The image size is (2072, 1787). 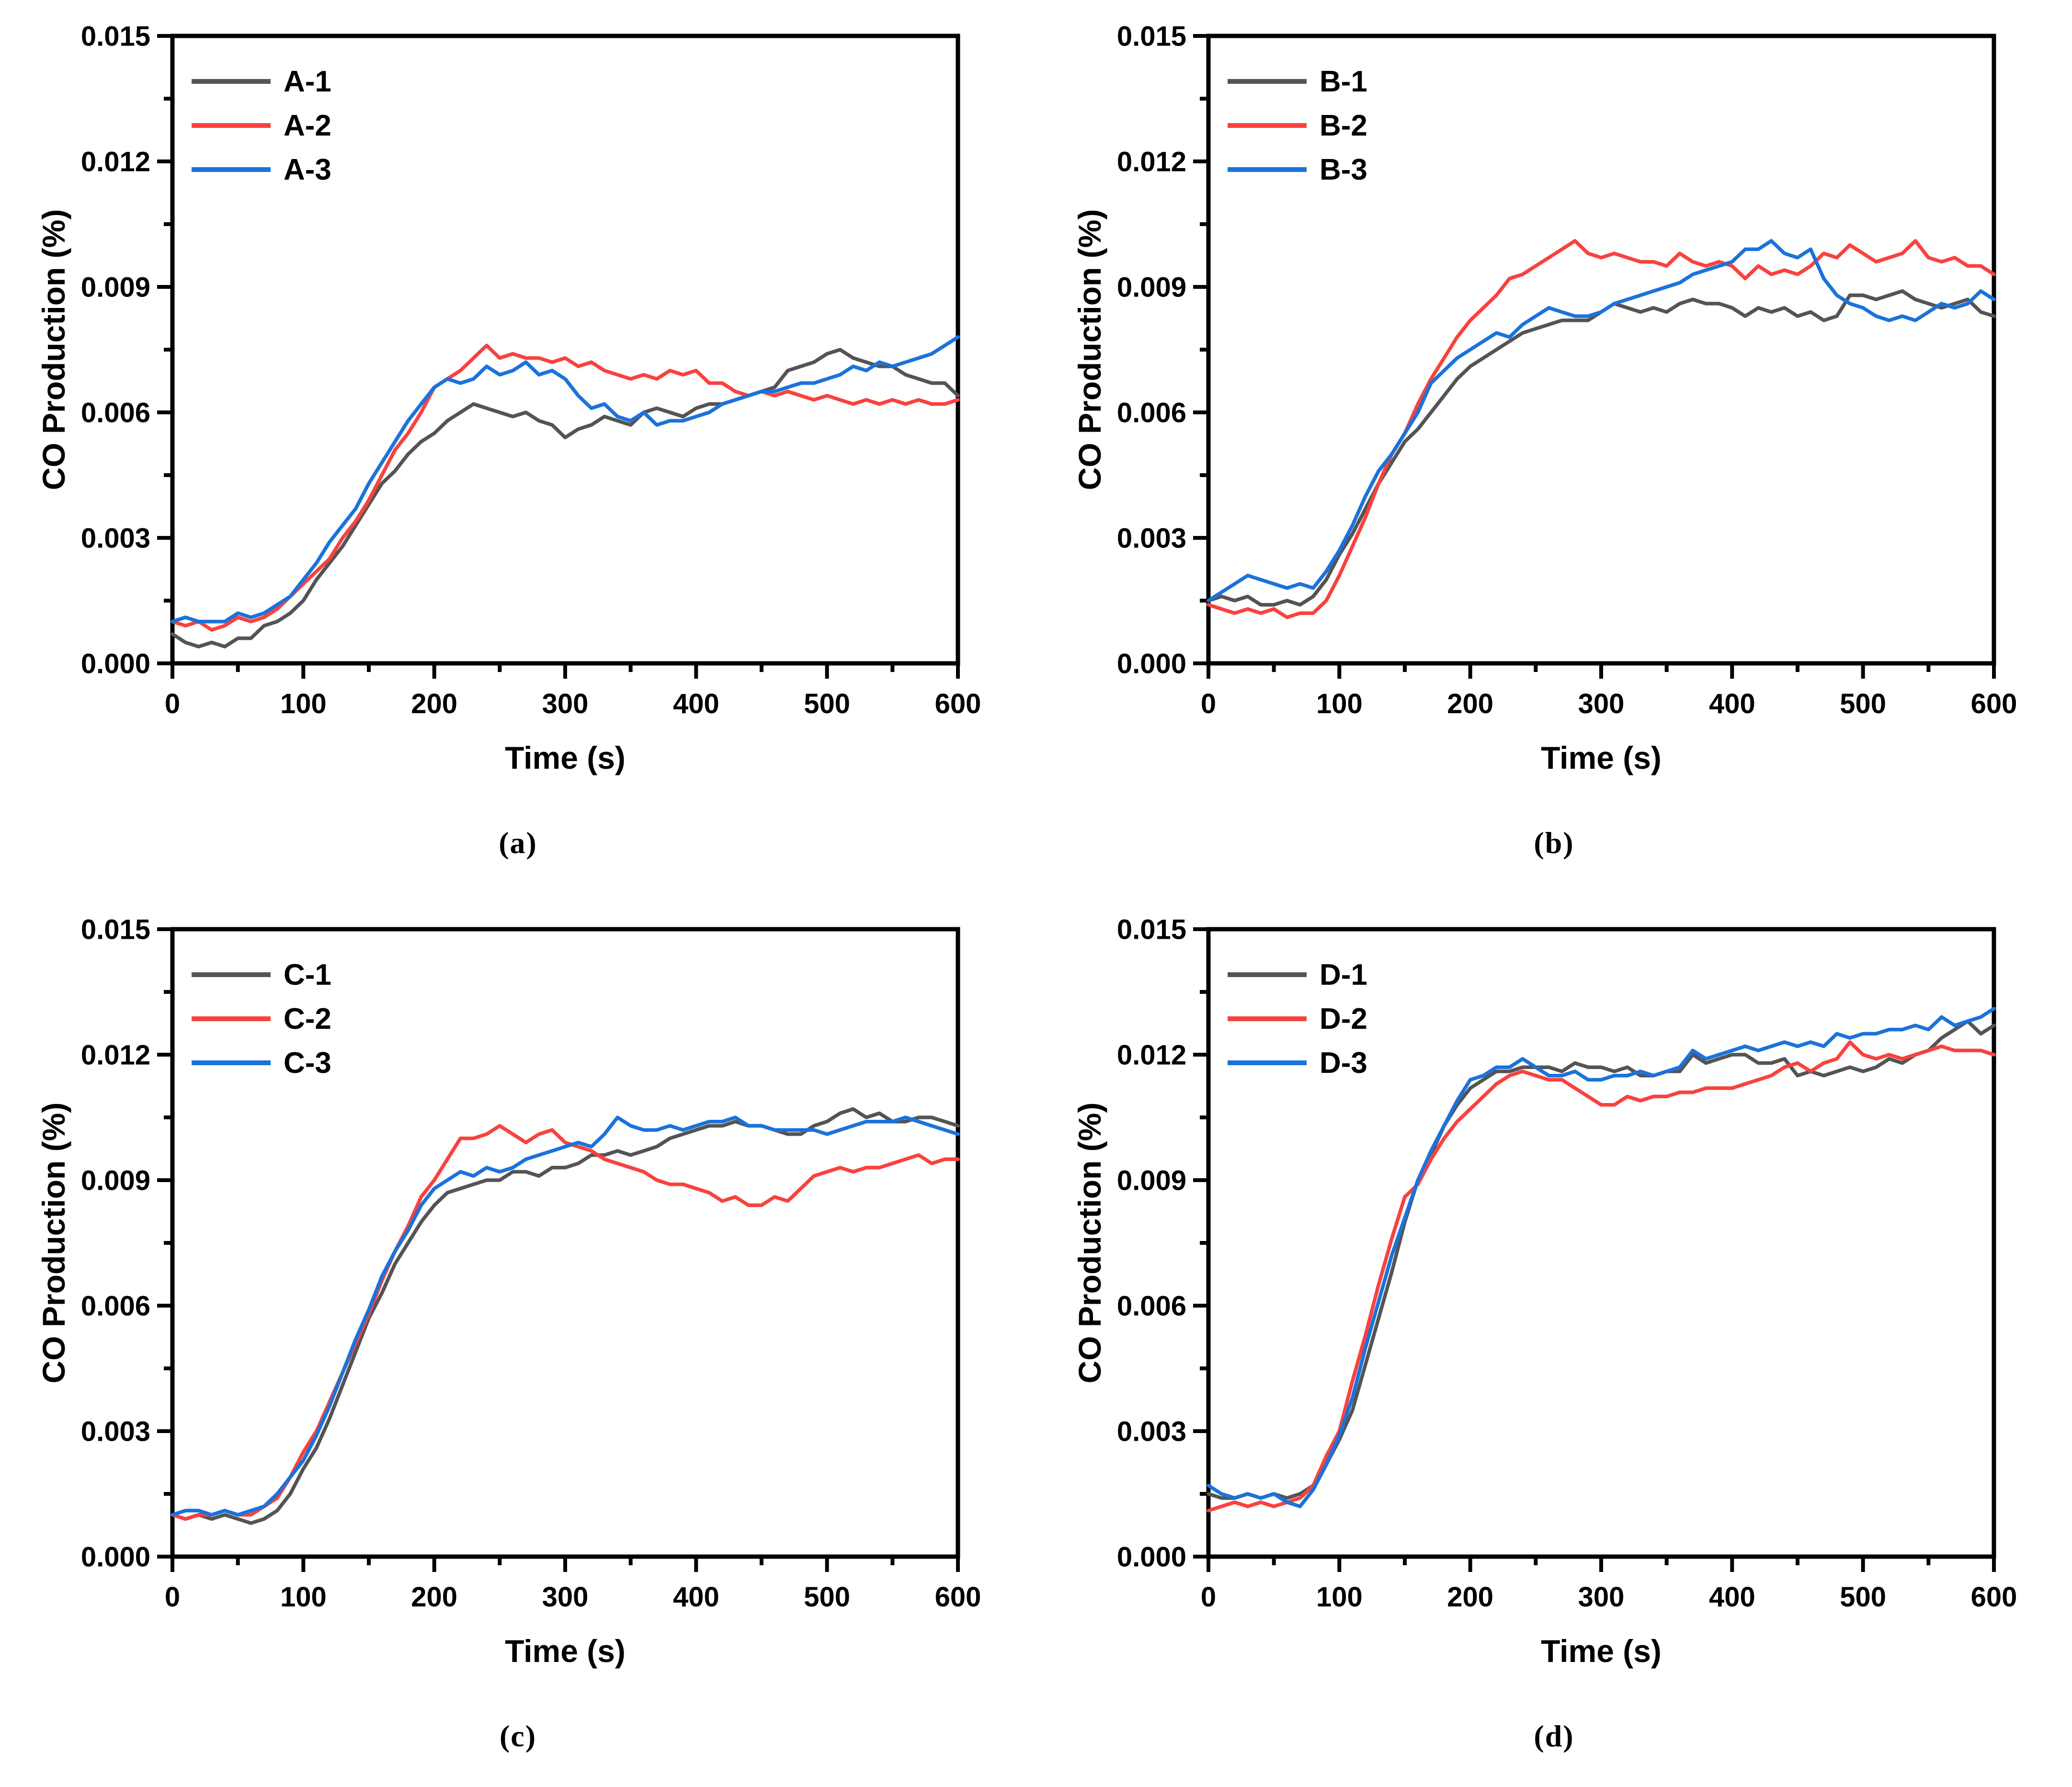 I want to click on legend-label-C-2: C-2, so click(x=307, y=1019).